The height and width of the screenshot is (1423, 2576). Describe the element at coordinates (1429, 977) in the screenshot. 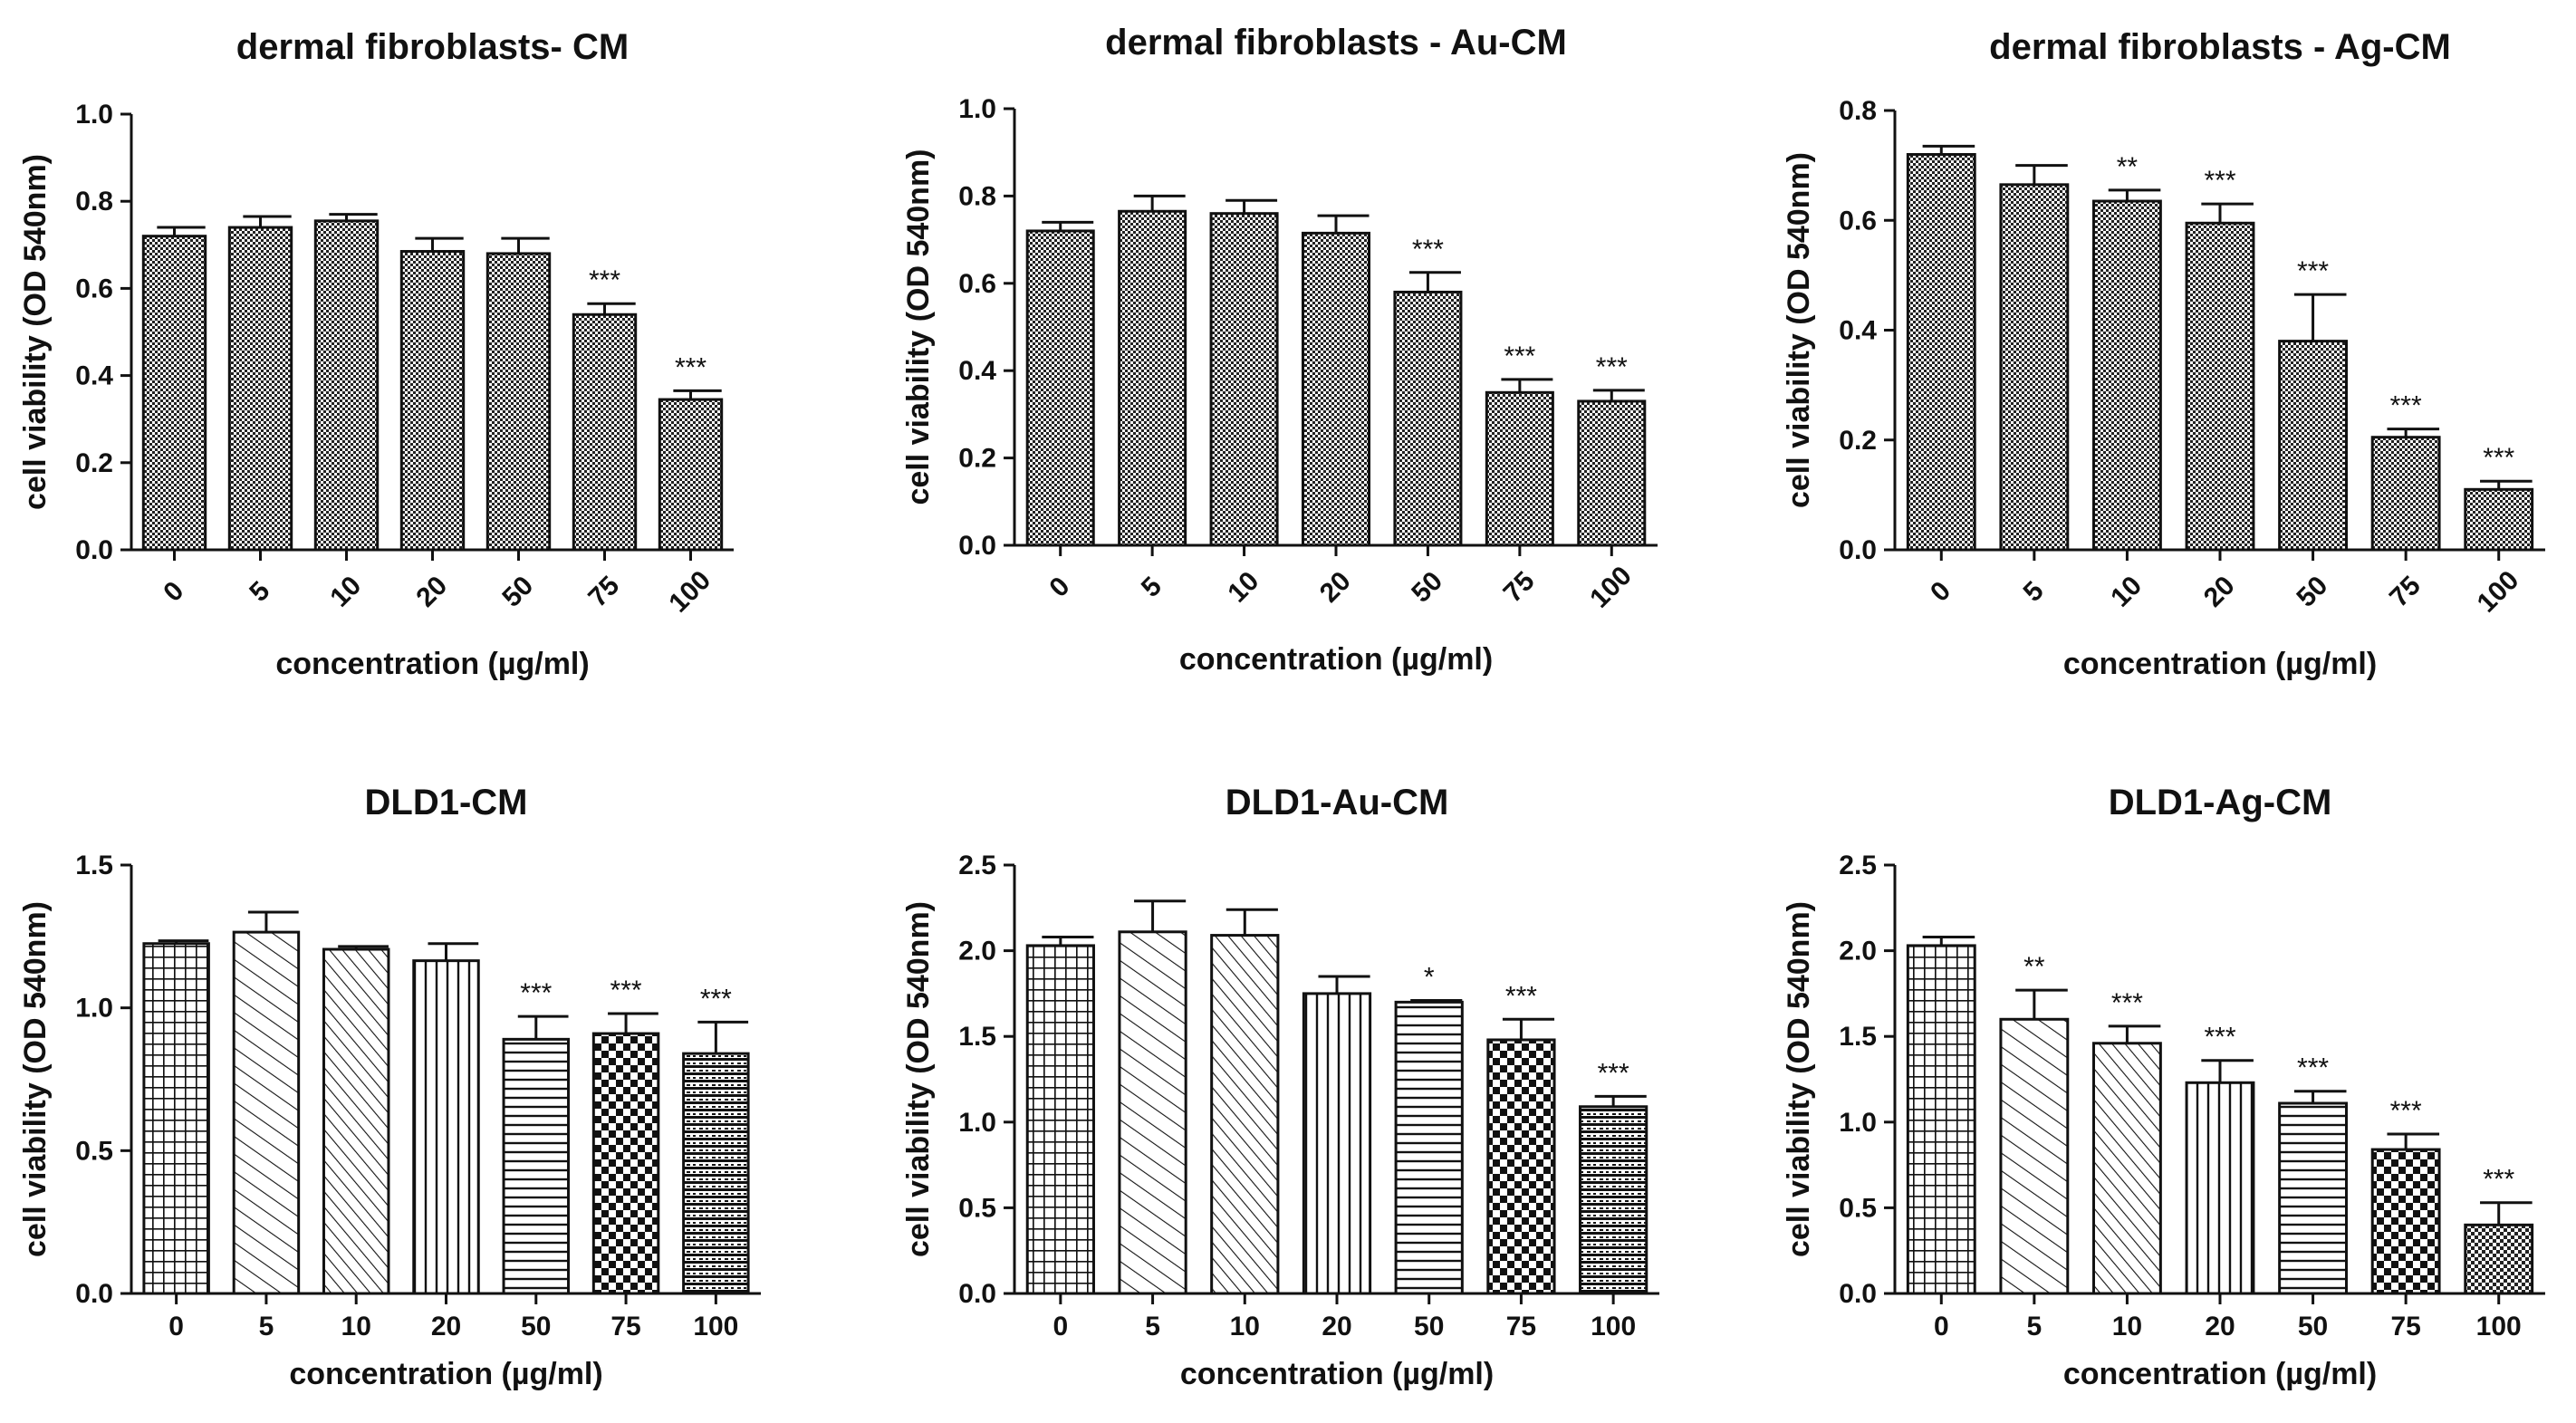

I see `significance-label: *` at that location.